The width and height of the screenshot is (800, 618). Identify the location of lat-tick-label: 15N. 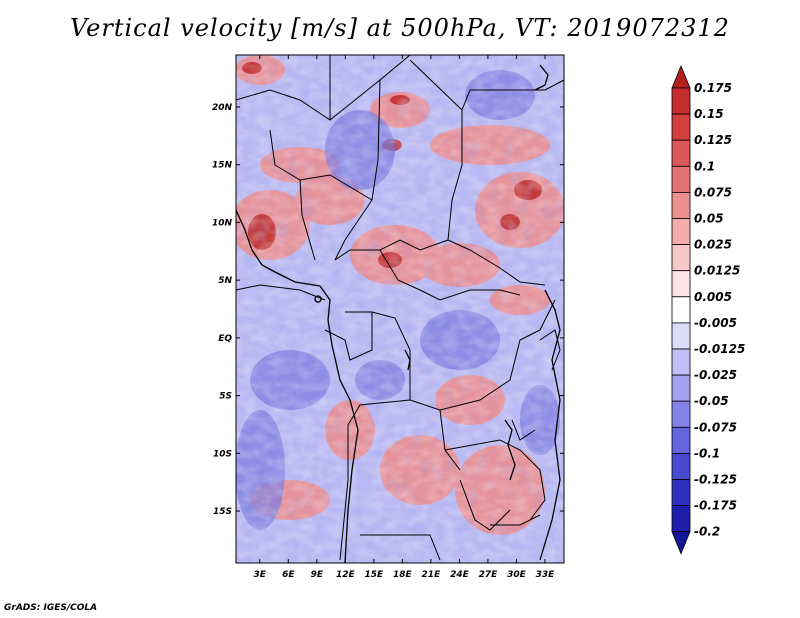
(222, 166).